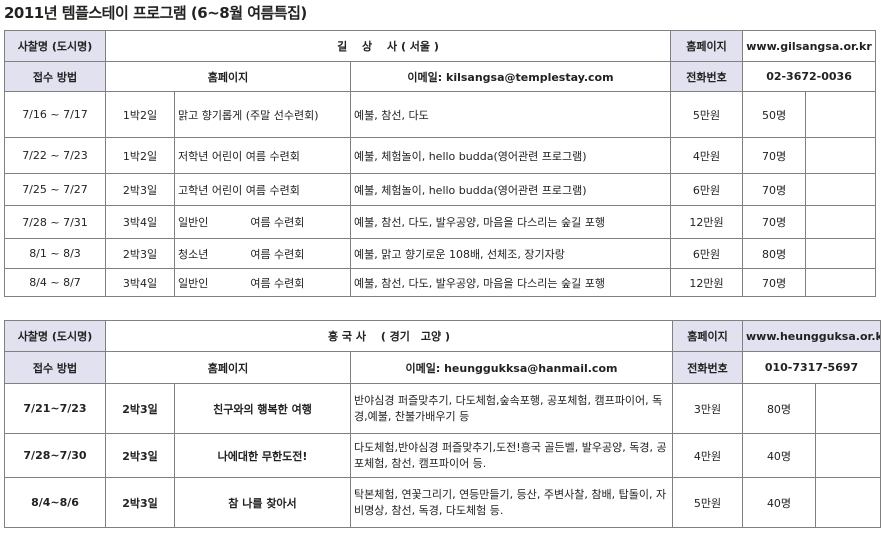 This screenshot has height=537, width=882. I want to click on email: 이메일: kilsangsa@templestay.com, so click(510, 76).